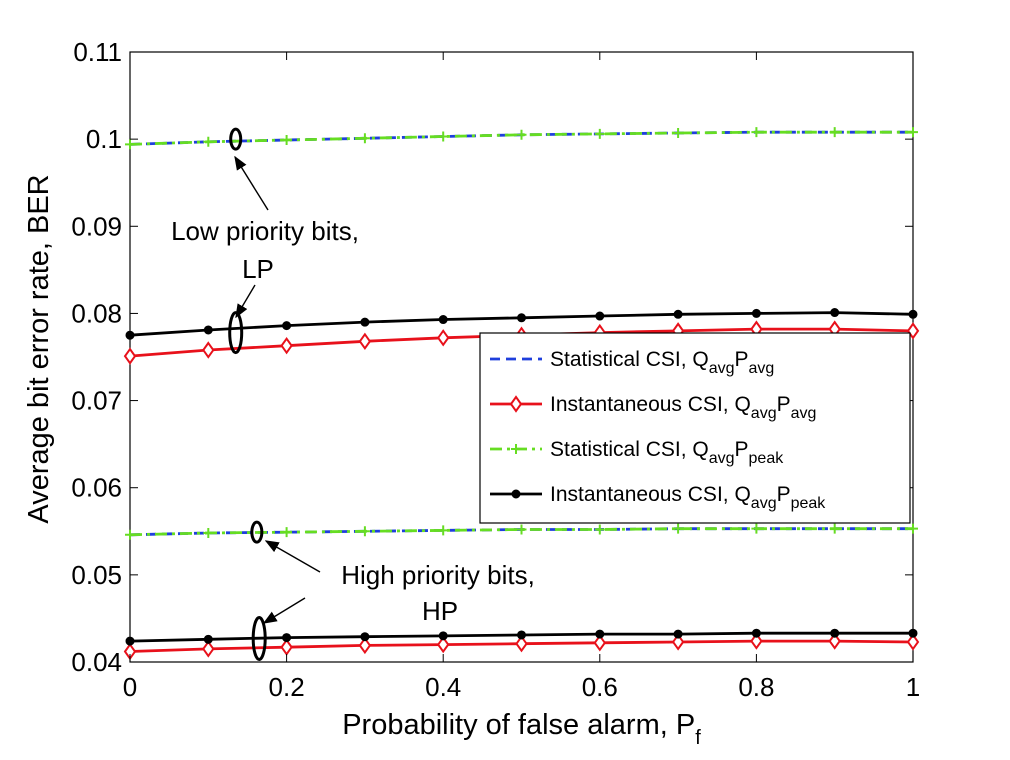  Describe the element at coordinates (130, 687) in the screenshot. I see `x-tick-label: 0` at that location.